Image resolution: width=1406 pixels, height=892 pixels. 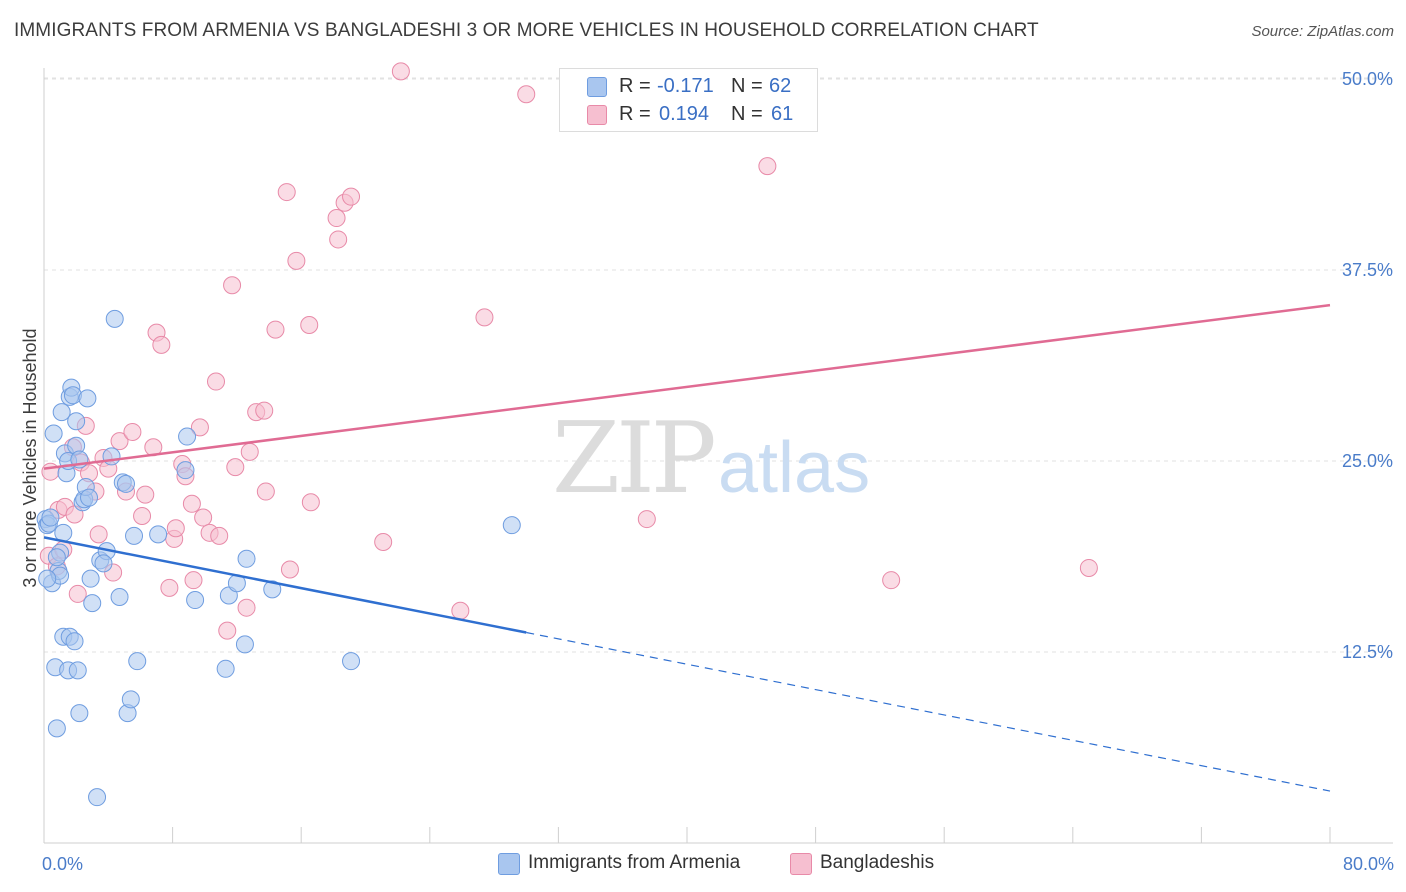 What do you see at coordinates (794, 468) in the screenshot?
I see `watermark-atlas: atlas` at bounding box center [794, 468].